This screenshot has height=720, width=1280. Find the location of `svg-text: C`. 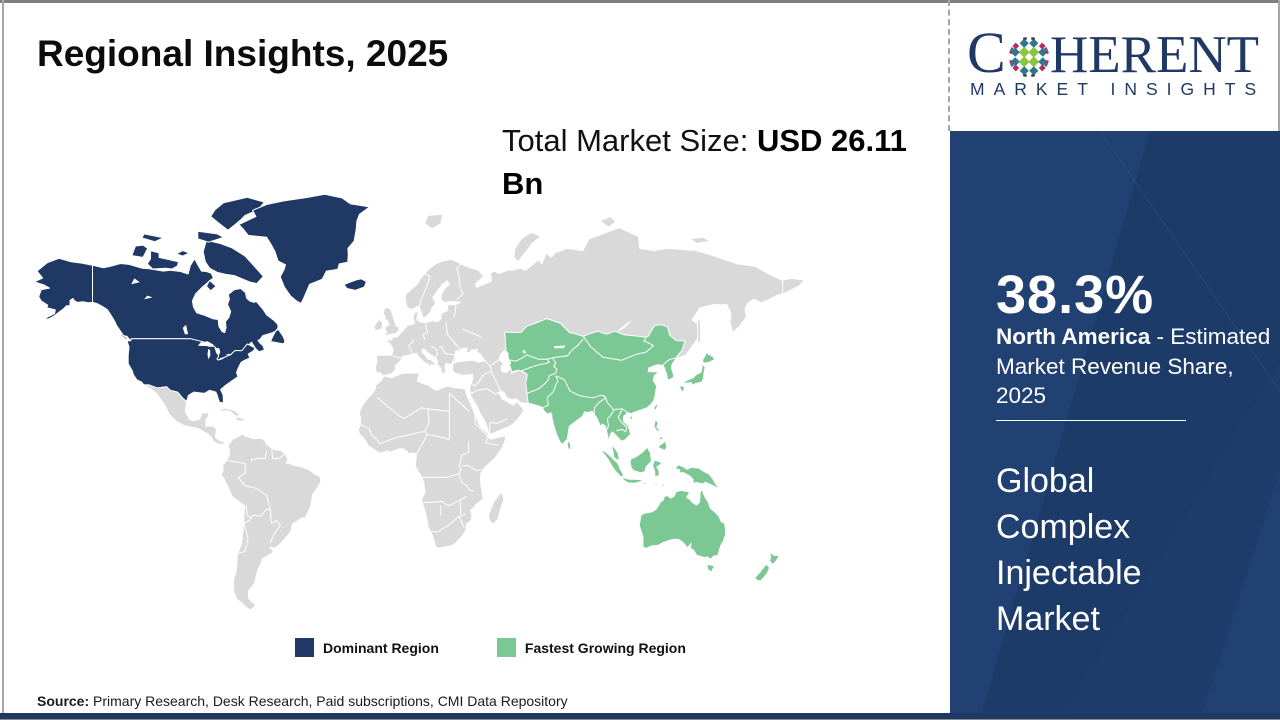

svg-text: C is located at coordinates (986, 56).